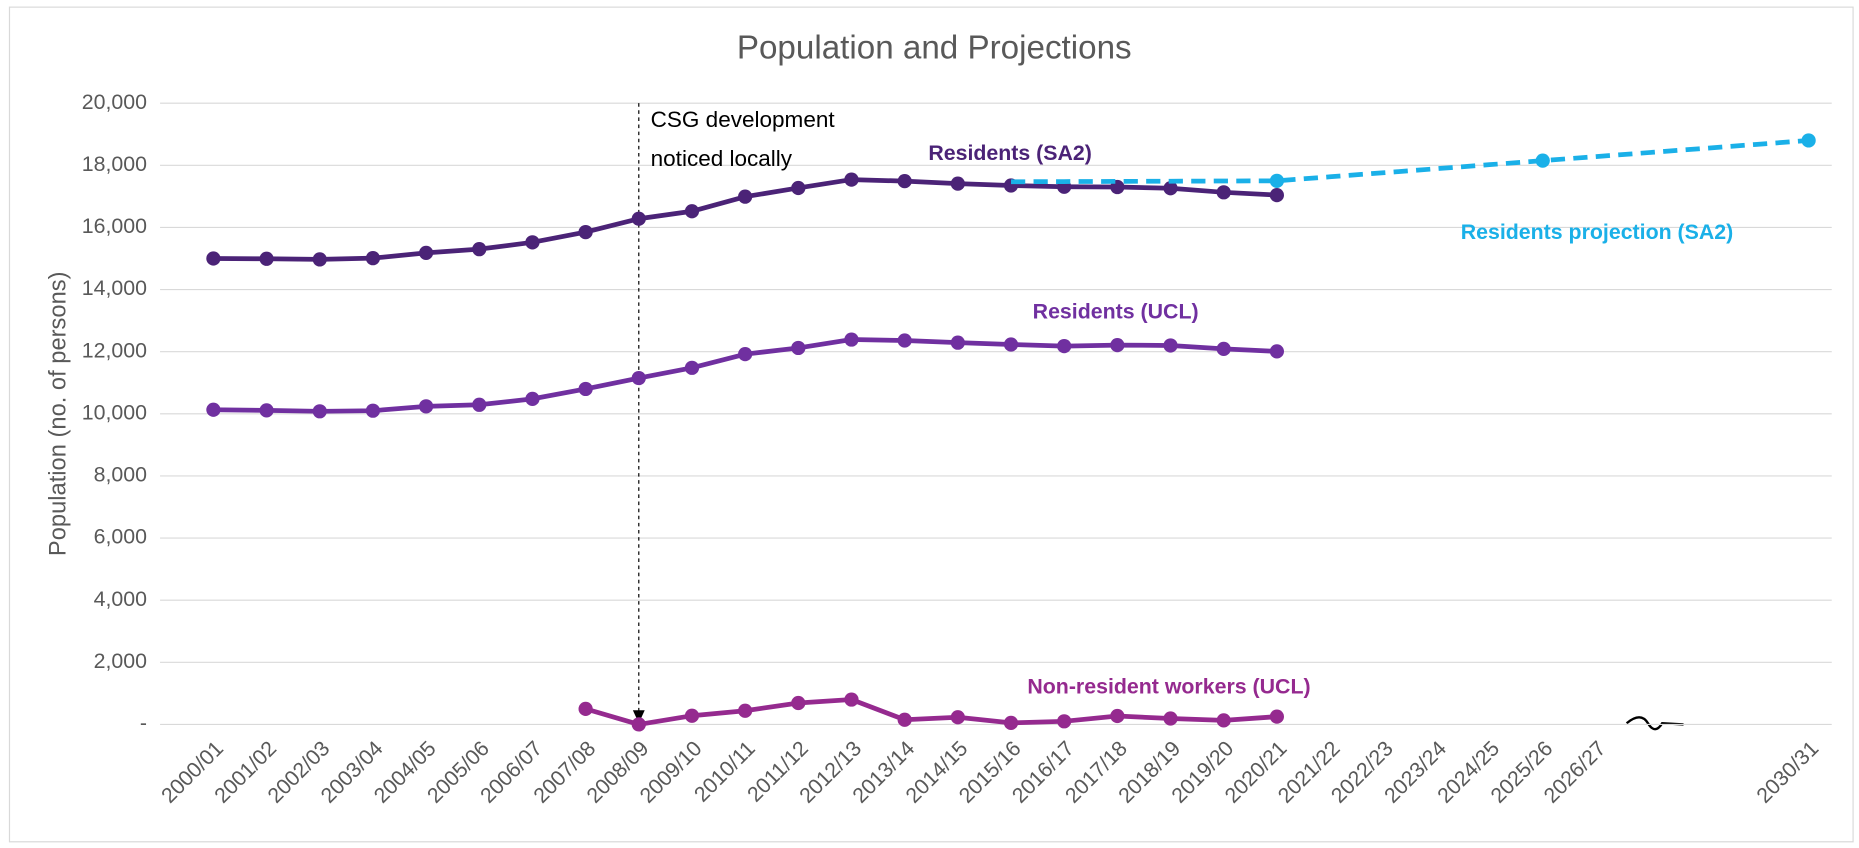 The width and height of the screenshot is (1859, 848). What do you see at coordinates (1116, 312) in the screenshot?
I see `series-label: Residents (UCL)` at bounding box center [1116, 312].